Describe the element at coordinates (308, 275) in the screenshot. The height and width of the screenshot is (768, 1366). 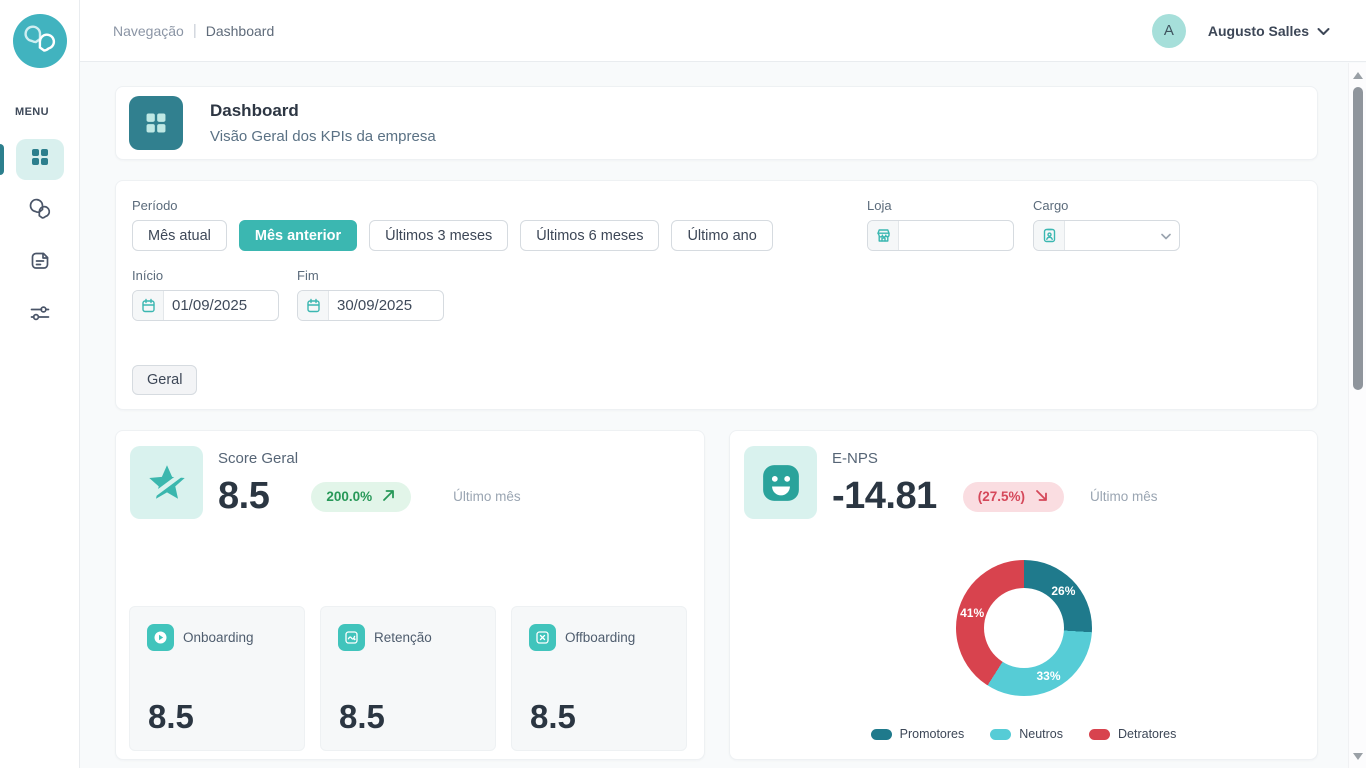
I see `fim-label: Fim` at that location.